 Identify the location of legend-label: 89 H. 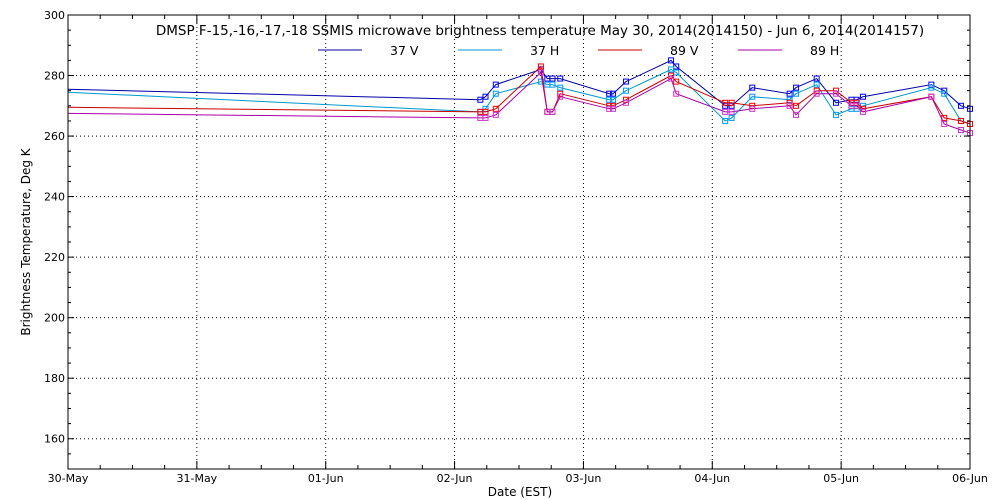
(824, 50).